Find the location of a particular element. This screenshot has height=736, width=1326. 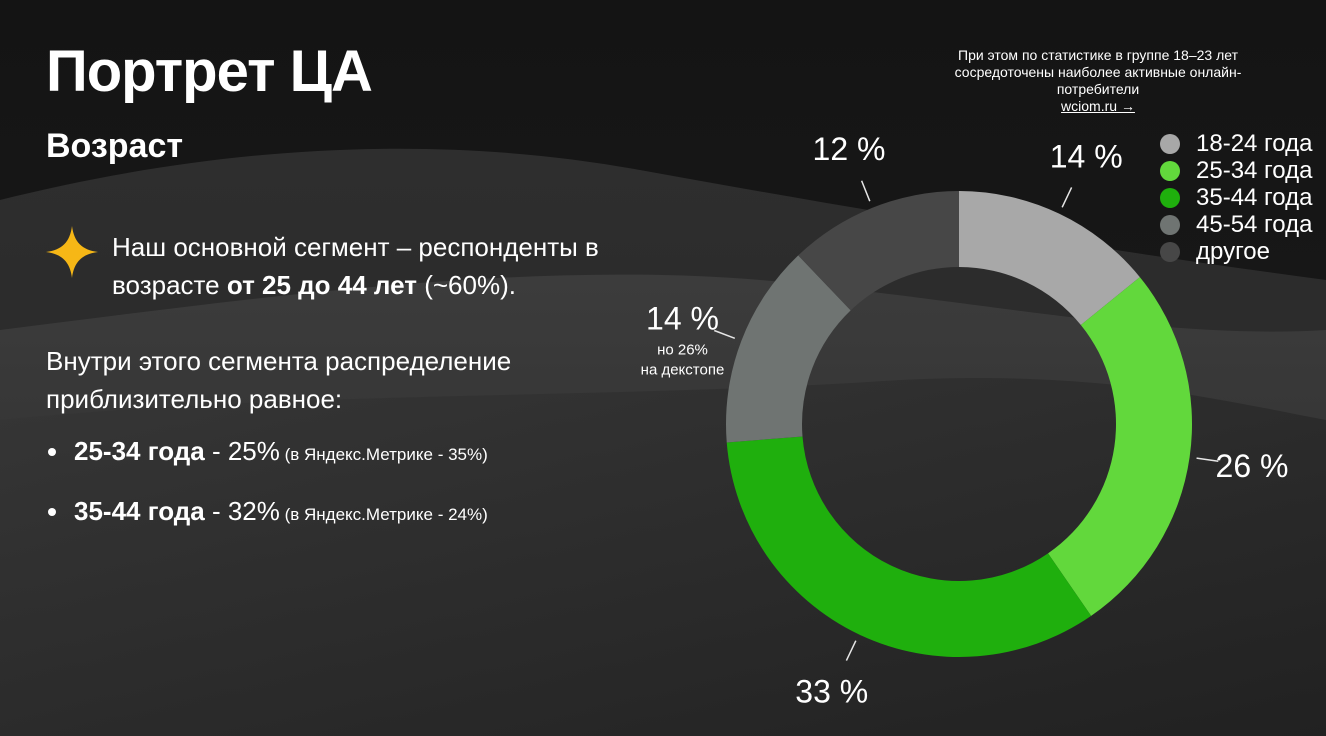

bullet-value: - 32% is located at coordinates (242, 511).